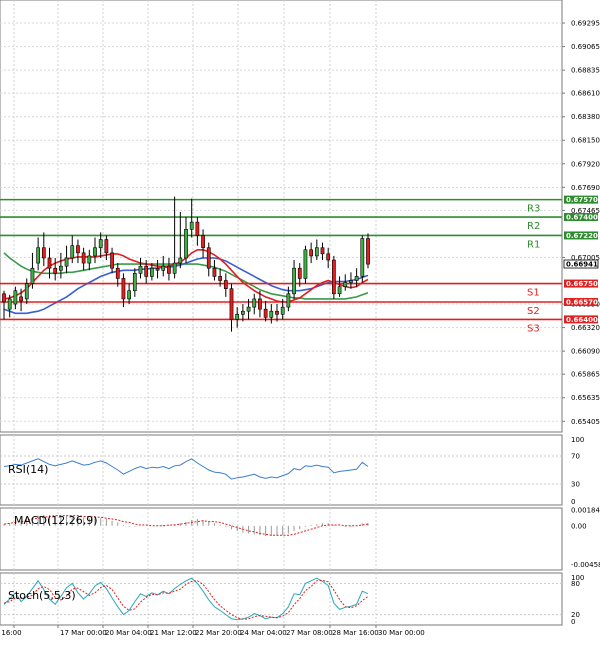 This screenshot has height=646, width=600. What do you see at coordinates (186, 276) in the screenshot?
I see `ma-slow-line` at bounding box center [186, 276].